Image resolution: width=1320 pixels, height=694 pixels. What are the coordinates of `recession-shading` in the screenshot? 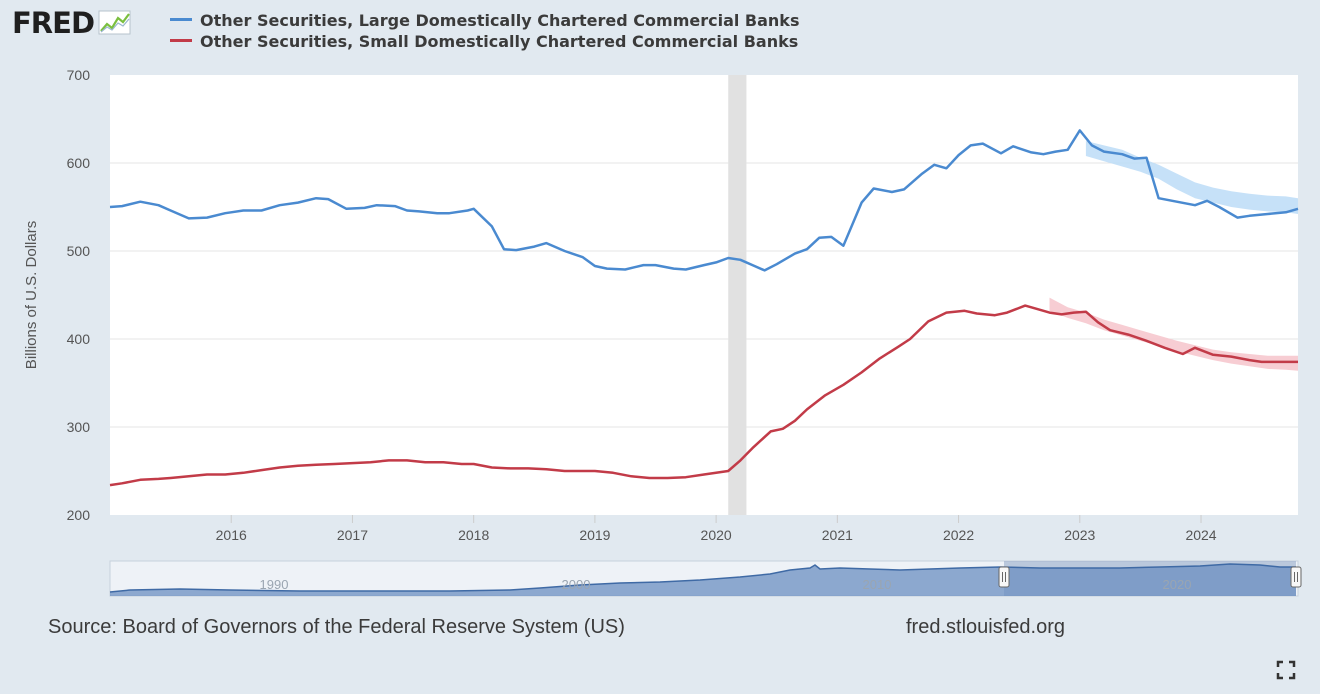 It's located at (737, 295).